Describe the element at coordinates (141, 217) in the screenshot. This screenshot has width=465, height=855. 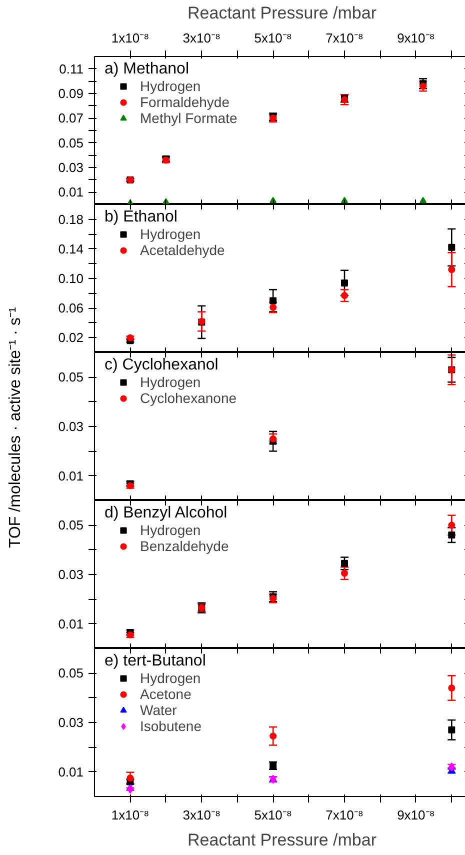
I see `chart-title: b) Ethanol` at that location.